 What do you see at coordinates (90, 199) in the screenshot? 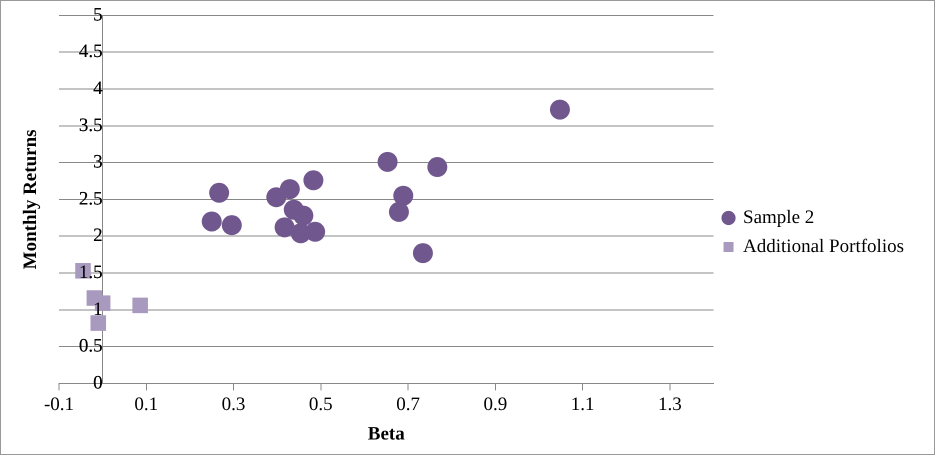
I see `y-tick-label: 2.5` at bounding box center [90, 199].